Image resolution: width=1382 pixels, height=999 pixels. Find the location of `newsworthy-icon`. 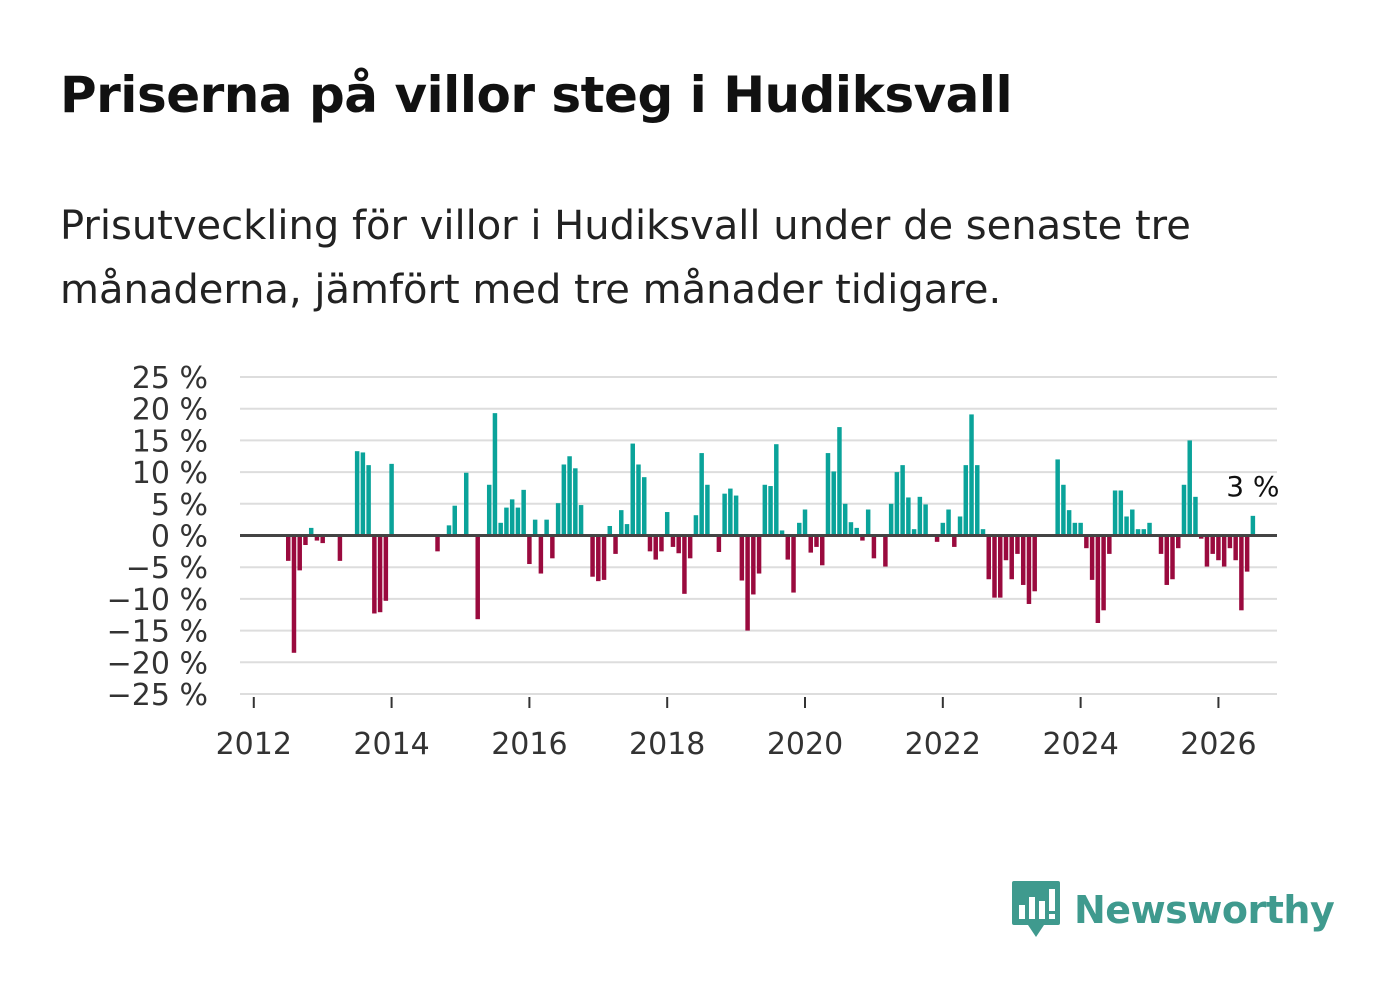

newsworthy-icon is located at coordinates (1036, 909).